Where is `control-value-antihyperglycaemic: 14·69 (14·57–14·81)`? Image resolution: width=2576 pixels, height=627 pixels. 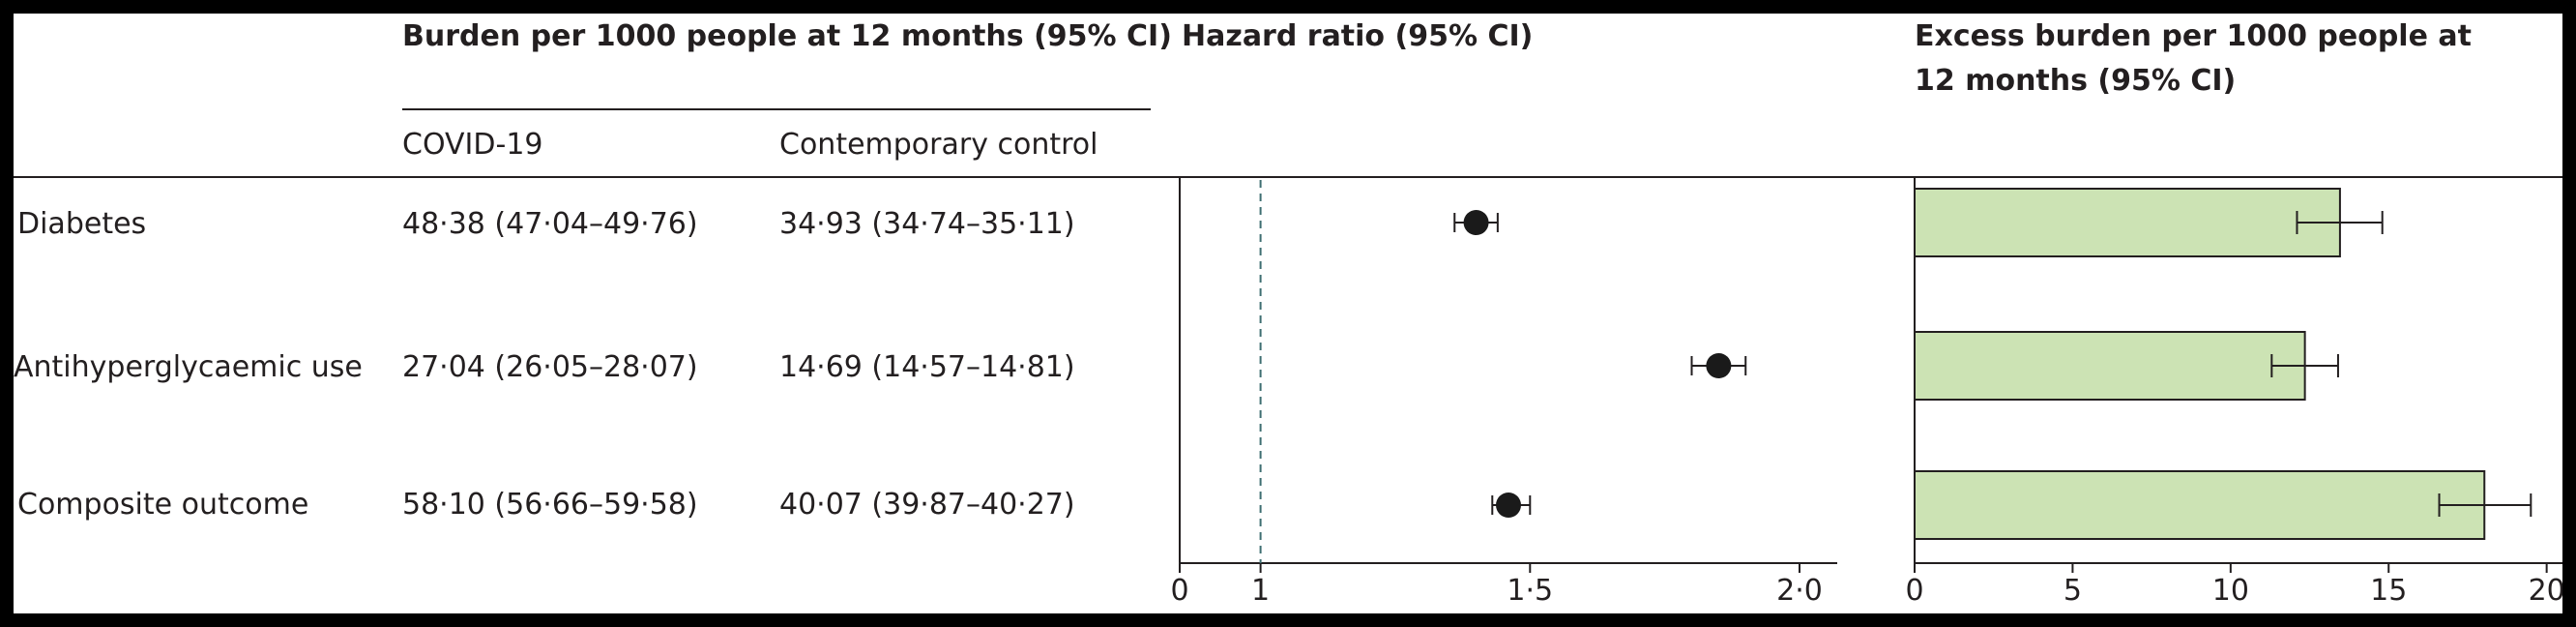
control-value-antihyperglycaemic: 14·69 (14·57–14·81) is located at coordinates (927, 367).